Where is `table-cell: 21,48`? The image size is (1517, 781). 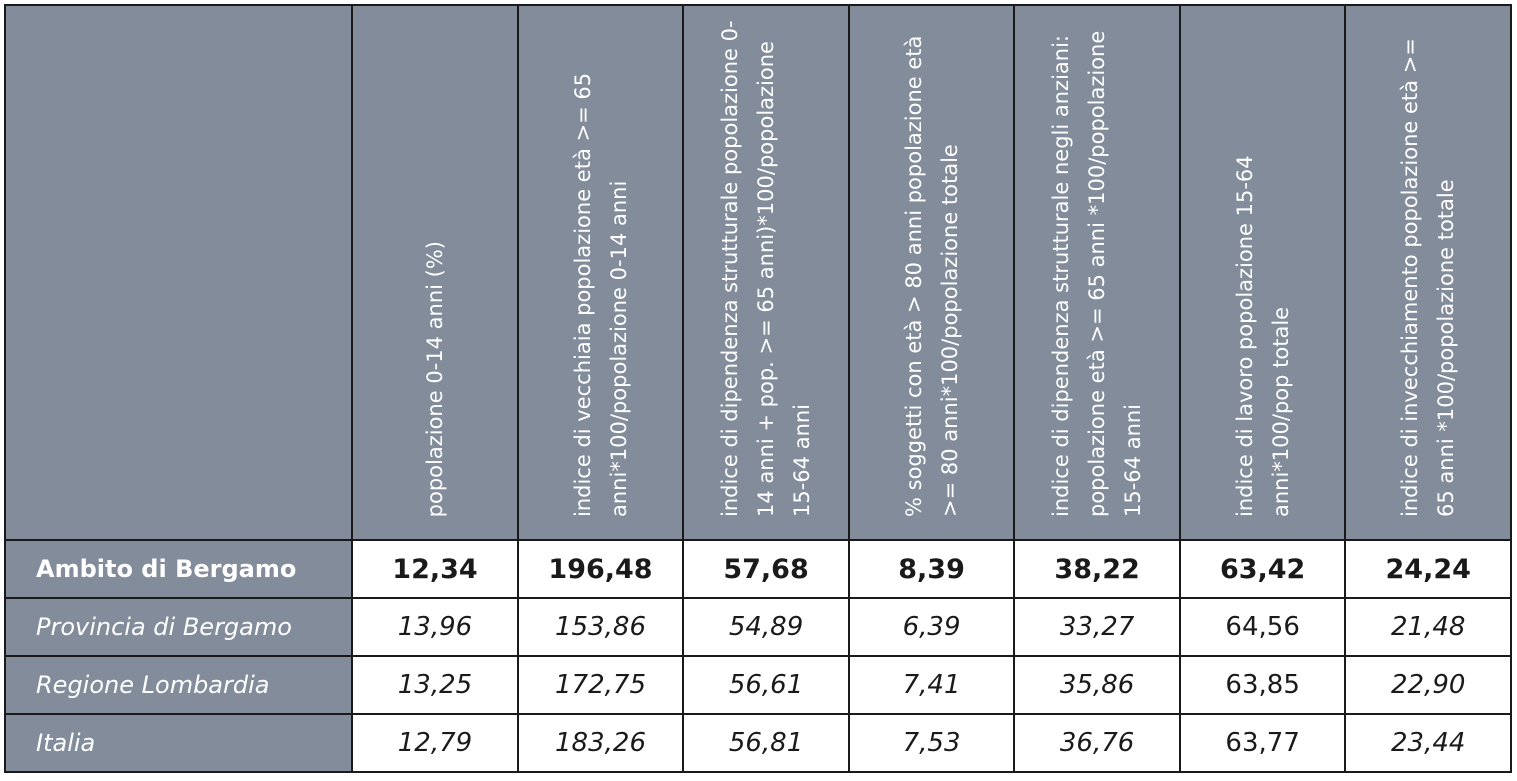
table-cell: 21,48 is located at coordinates (1428, 627).